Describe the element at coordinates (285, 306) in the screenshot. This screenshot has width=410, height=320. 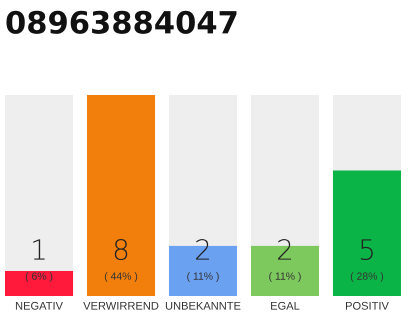
I see `x-tick-label: EGAL` at that location.